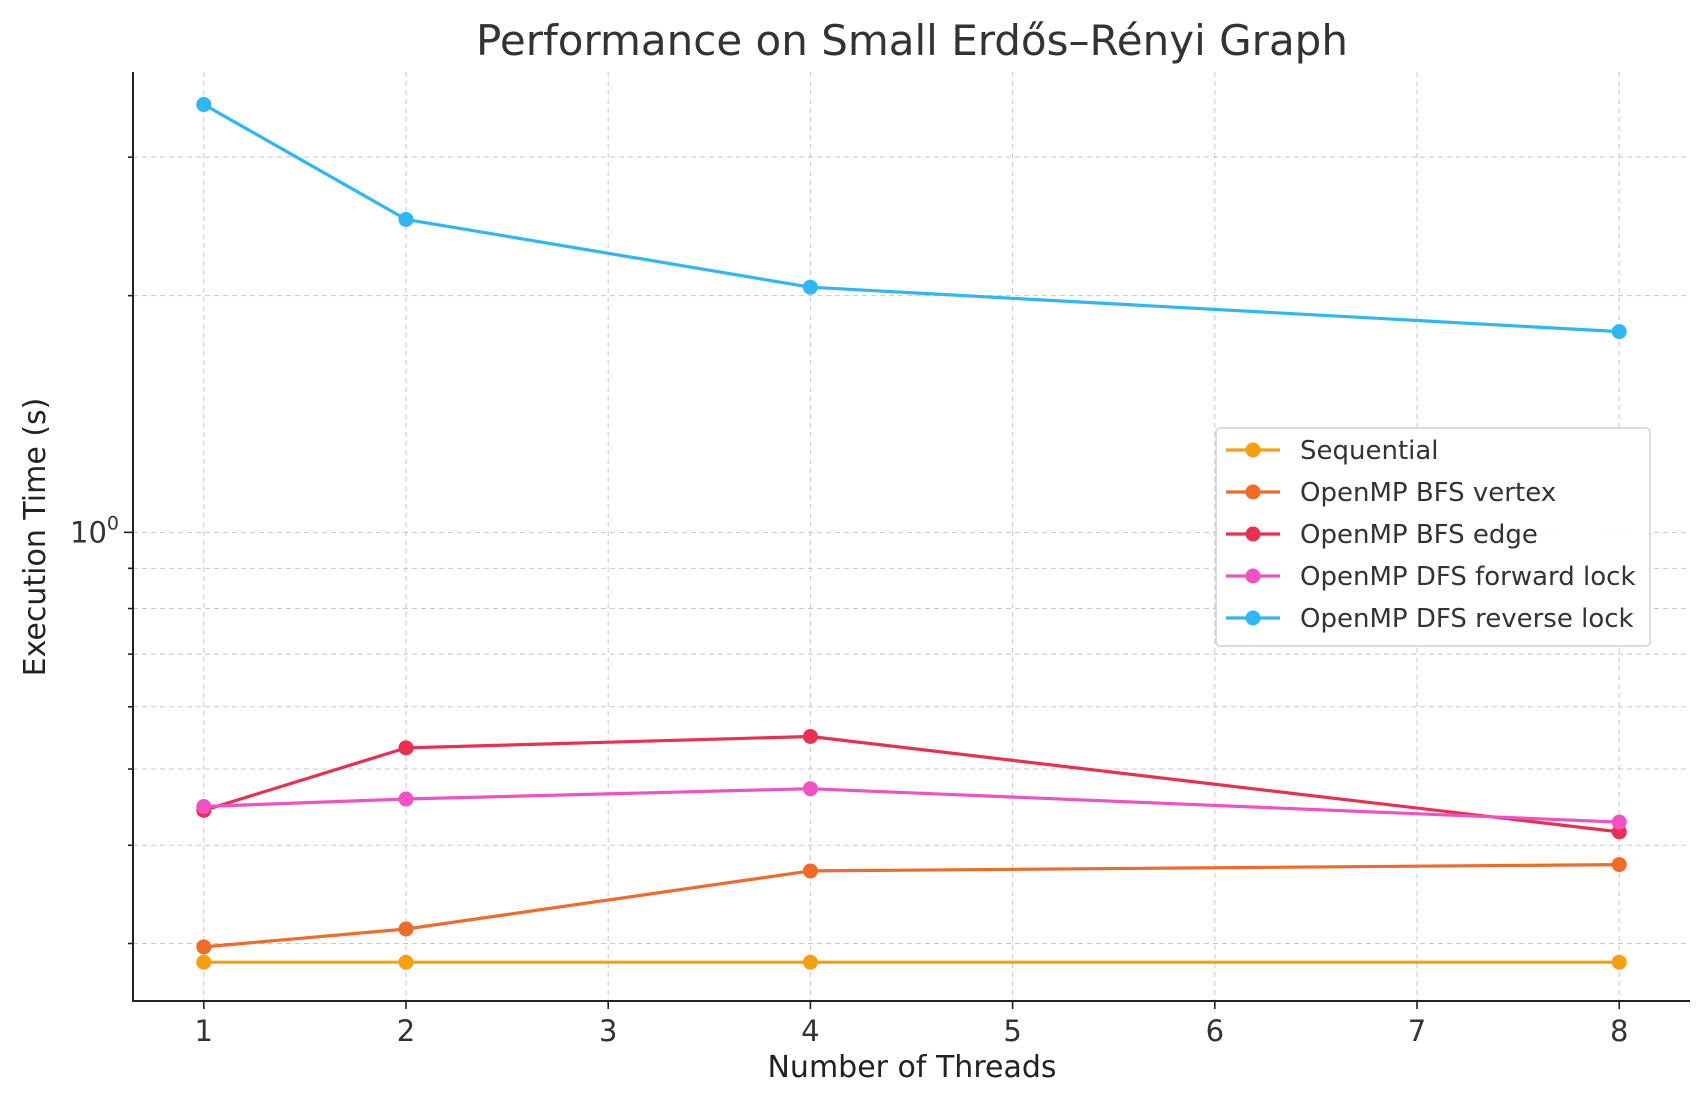  What do you see at coordinates (35, 537) in the screenshot?
I see `y-axis-title: Execution Time (s)` at bounding box center [35, 537].